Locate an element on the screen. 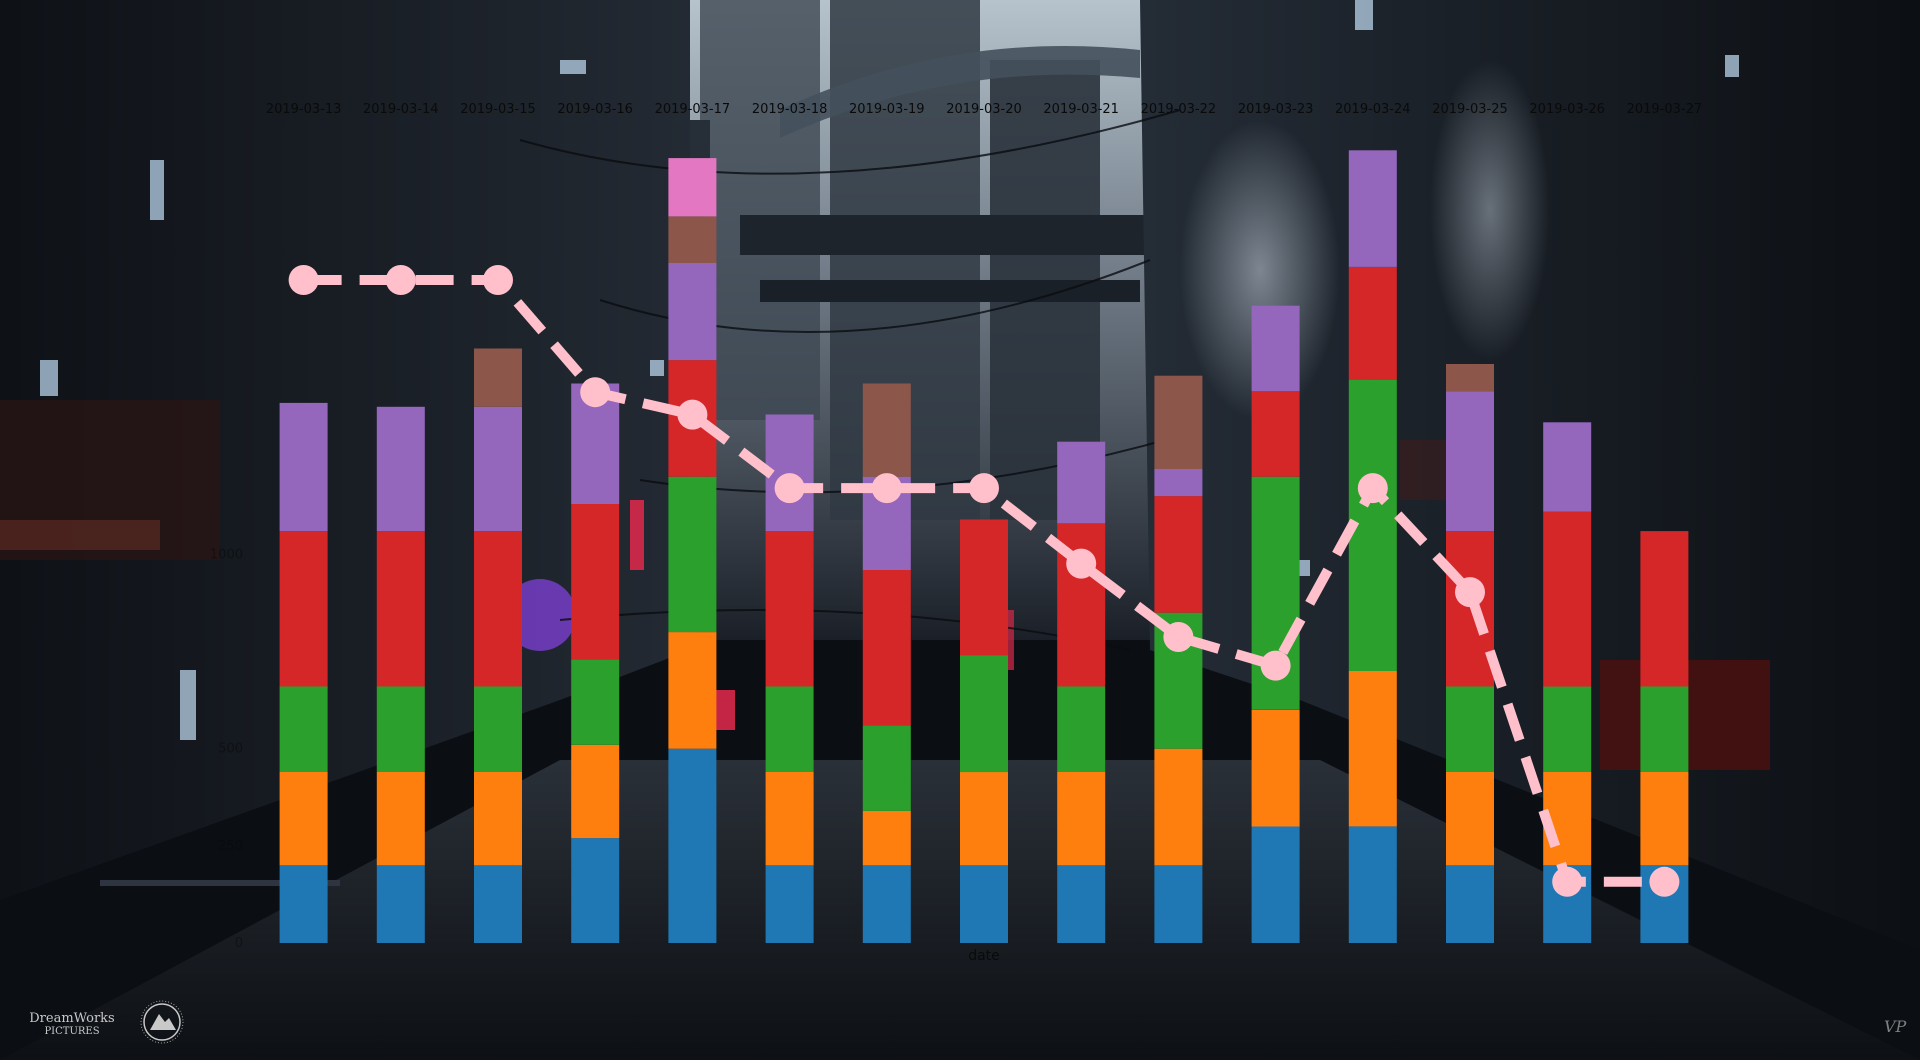  y-tick-labels: 0 250 500 1000 is located at coordinates (226, 749).